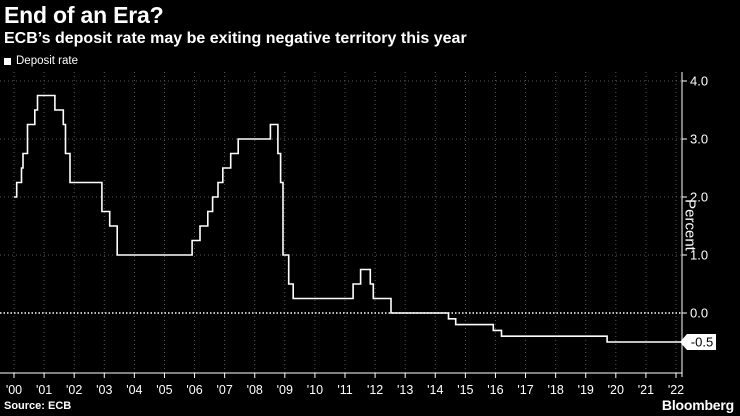 This screenshot has height=416, width=740. What do you see at coordinates (699, 139) in the screenshot?
I see `y-tick-label: 3.0` at bounding box center [699, 139].